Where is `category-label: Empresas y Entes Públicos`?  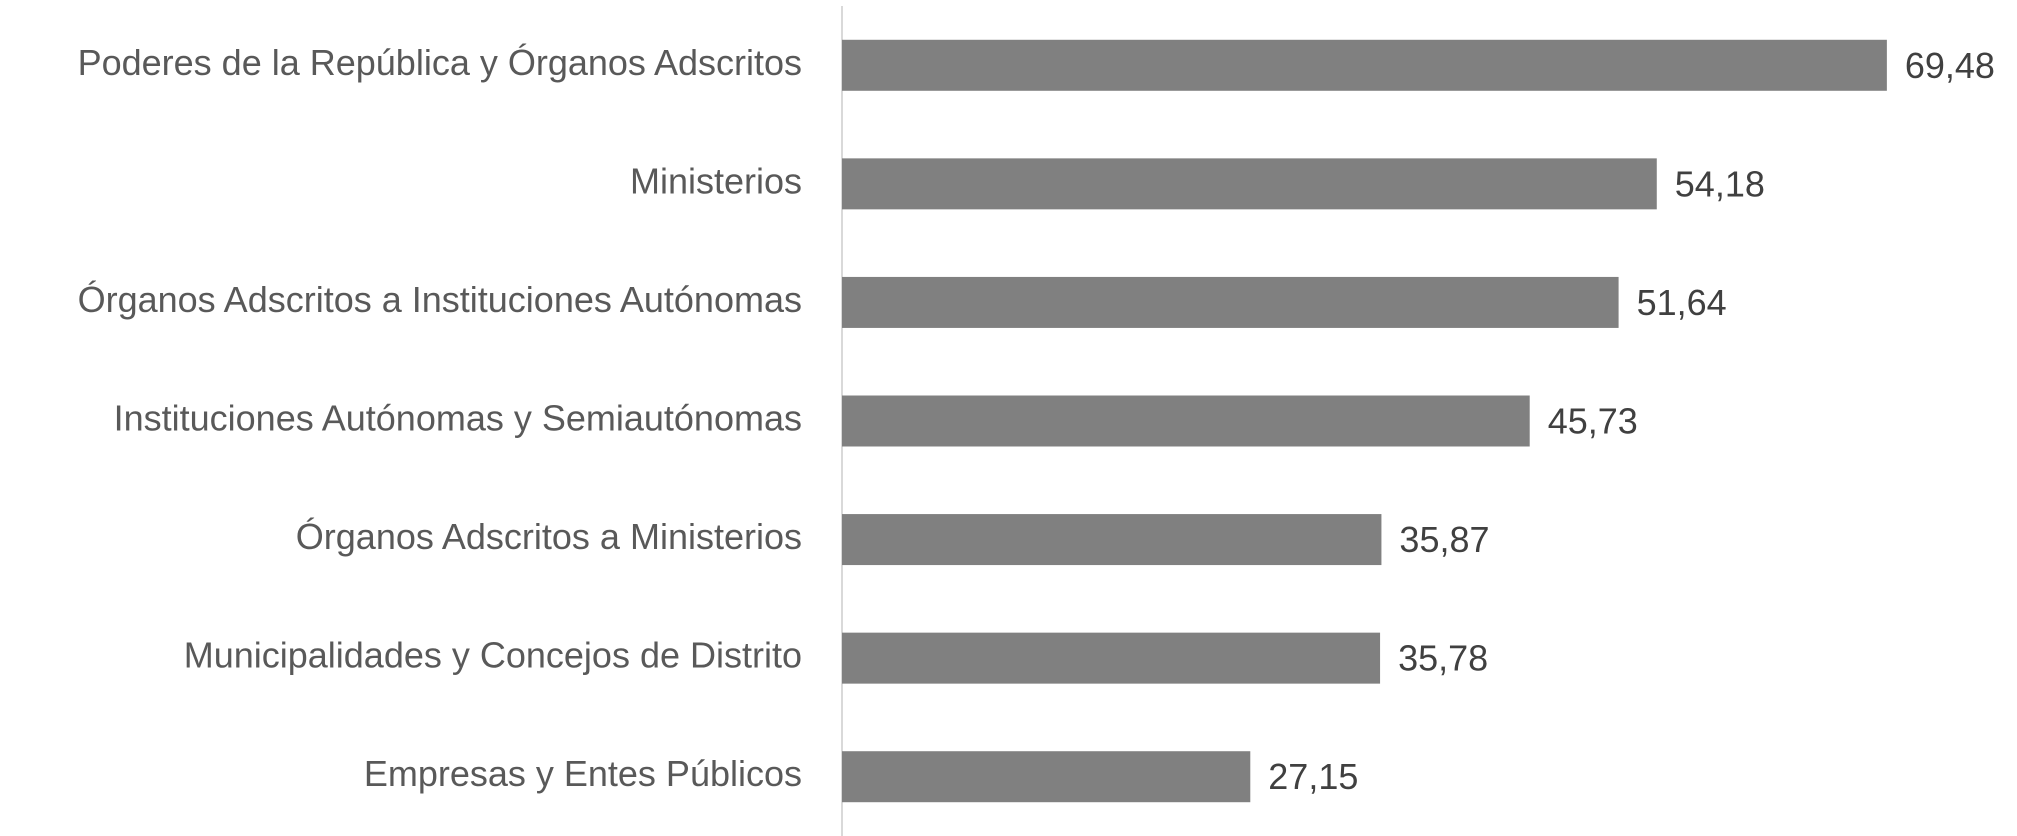 category-label: Empresas y Entes Públicos is located at coordinates (583, 773).